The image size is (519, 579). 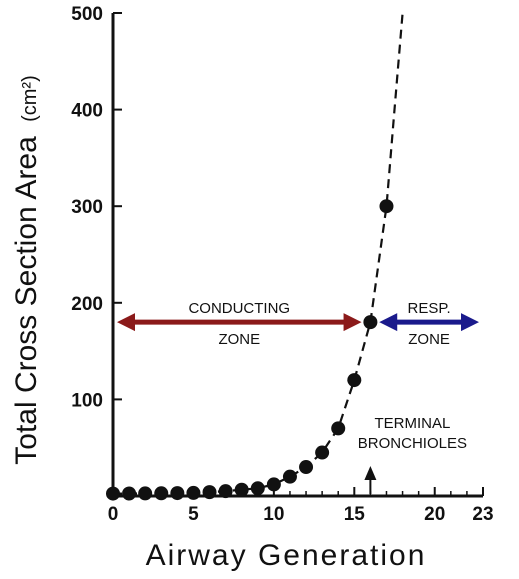 I want to click on y-axis-title: Total Cross Section Area (cm²), so click(x=26, y=269).